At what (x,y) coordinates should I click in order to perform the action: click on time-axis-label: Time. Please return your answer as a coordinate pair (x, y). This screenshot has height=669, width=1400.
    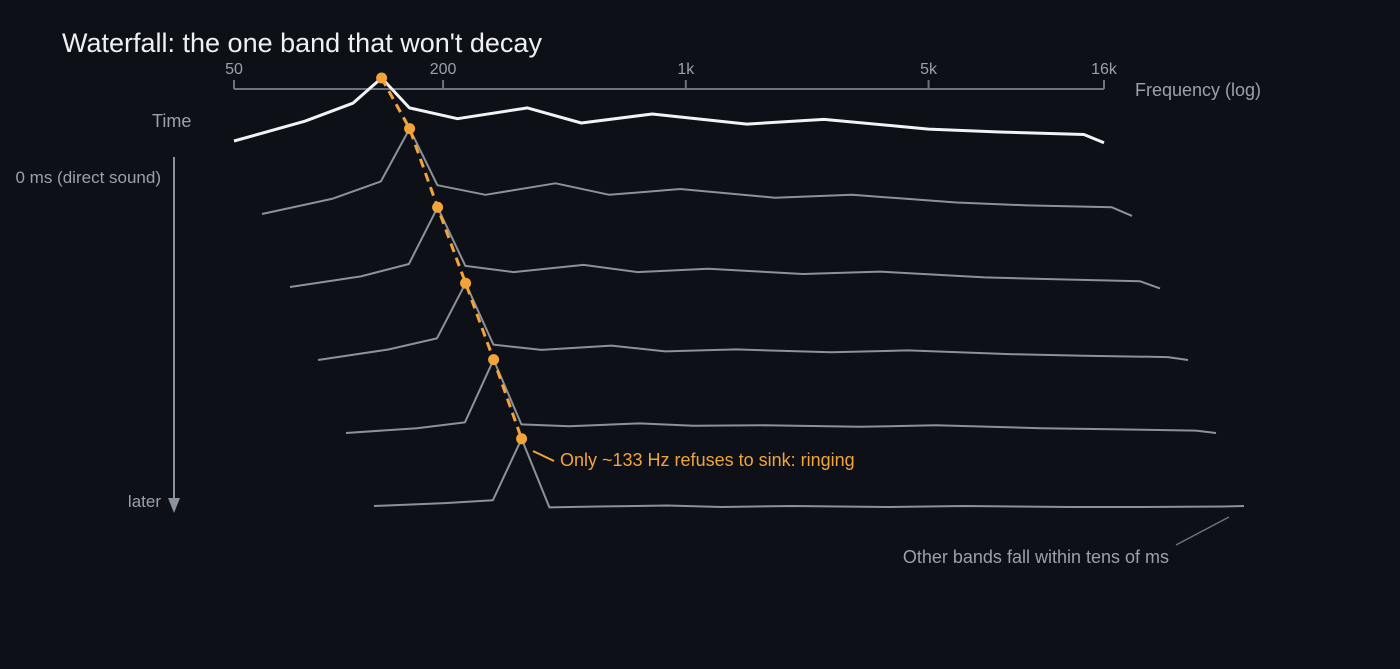
    Looking at the image, I should click on (171, 121).